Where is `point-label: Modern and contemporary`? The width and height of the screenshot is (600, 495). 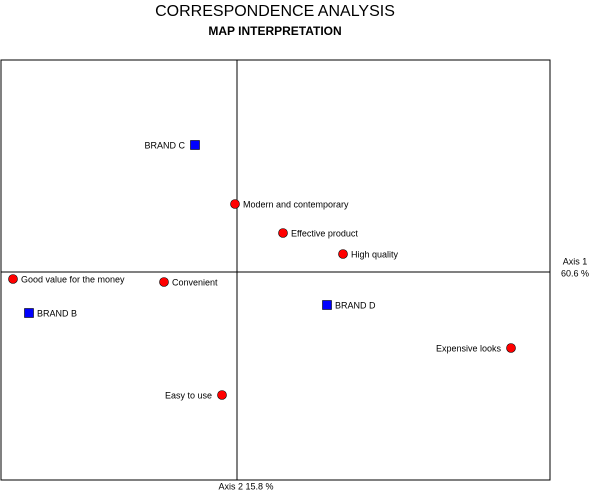 point-label: Modern and contemporary is located at coordinates (296, 204).